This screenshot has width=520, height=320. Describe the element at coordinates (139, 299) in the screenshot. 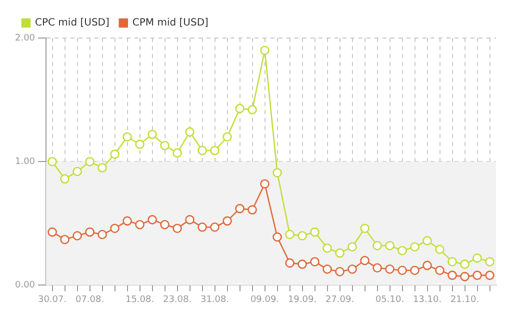

I see `x-tick-label: 15.08.` at that location.